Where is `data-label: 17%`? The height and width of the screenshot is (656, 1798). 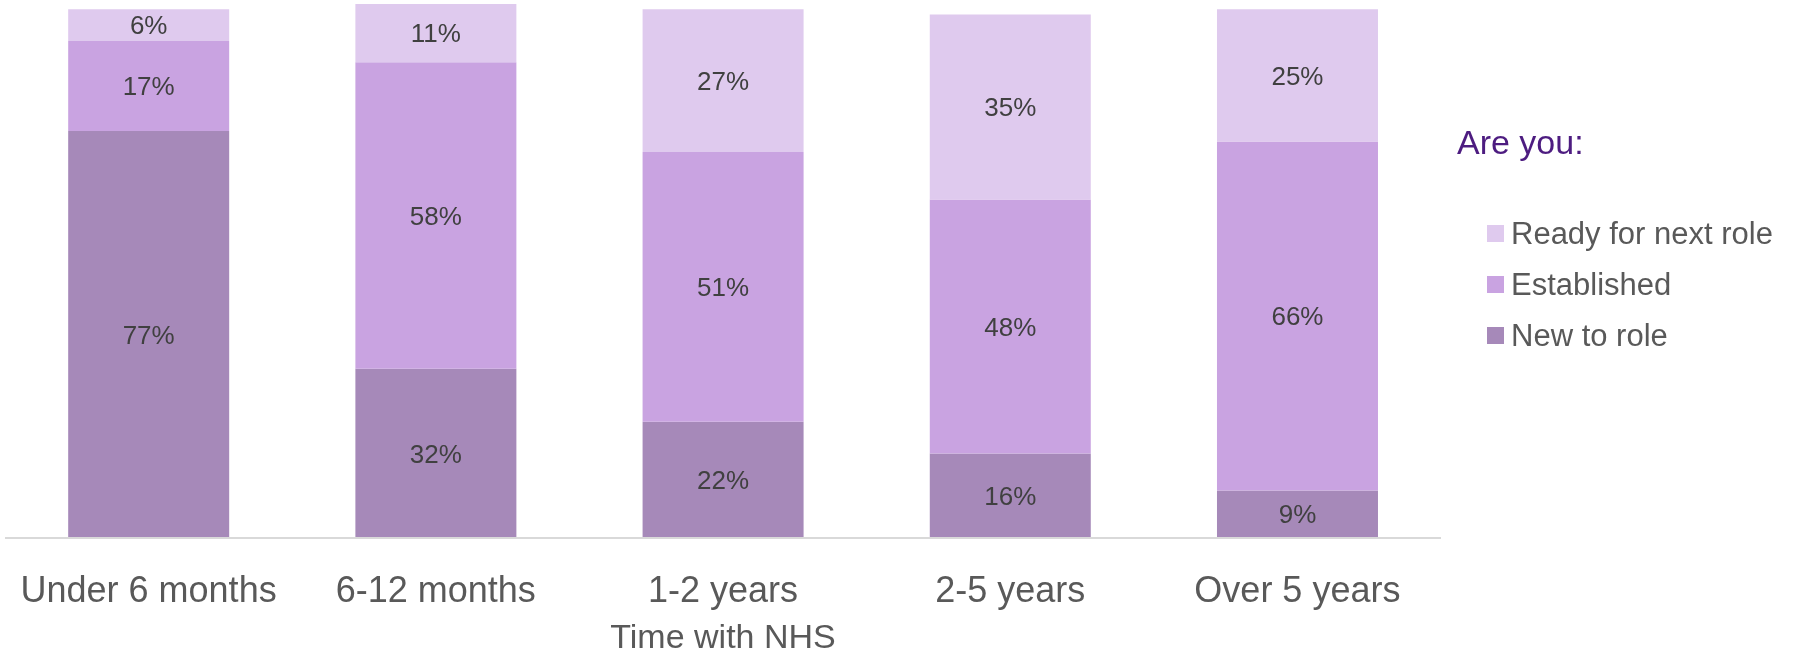
data-label: 17% is located at coordinates (148, 86).